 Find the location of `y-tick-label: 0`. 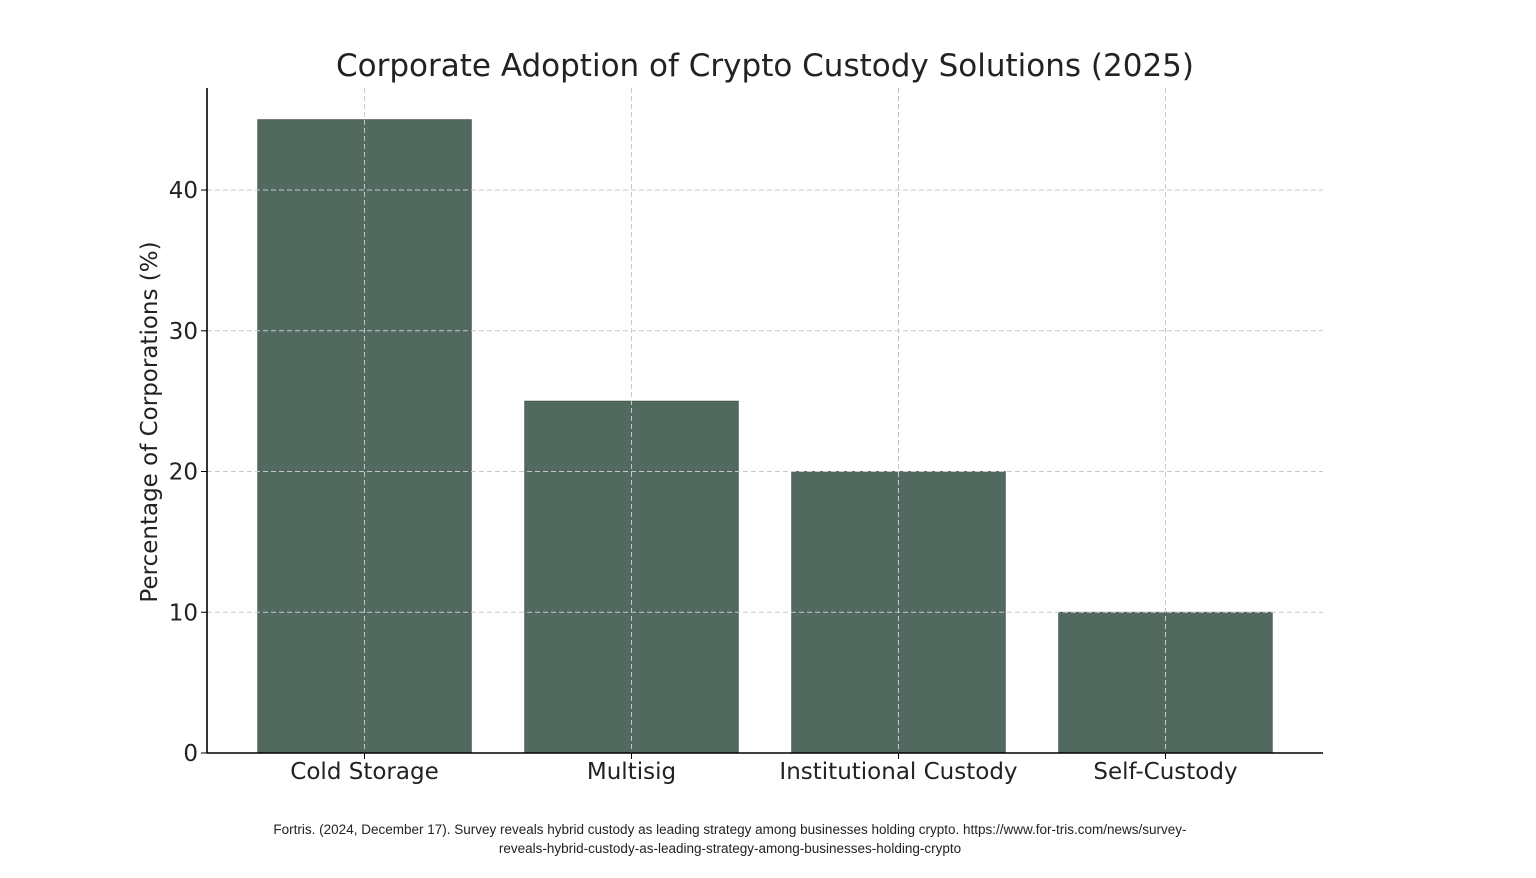

y-tick-label: 0 is located at coordinates (190, 754).